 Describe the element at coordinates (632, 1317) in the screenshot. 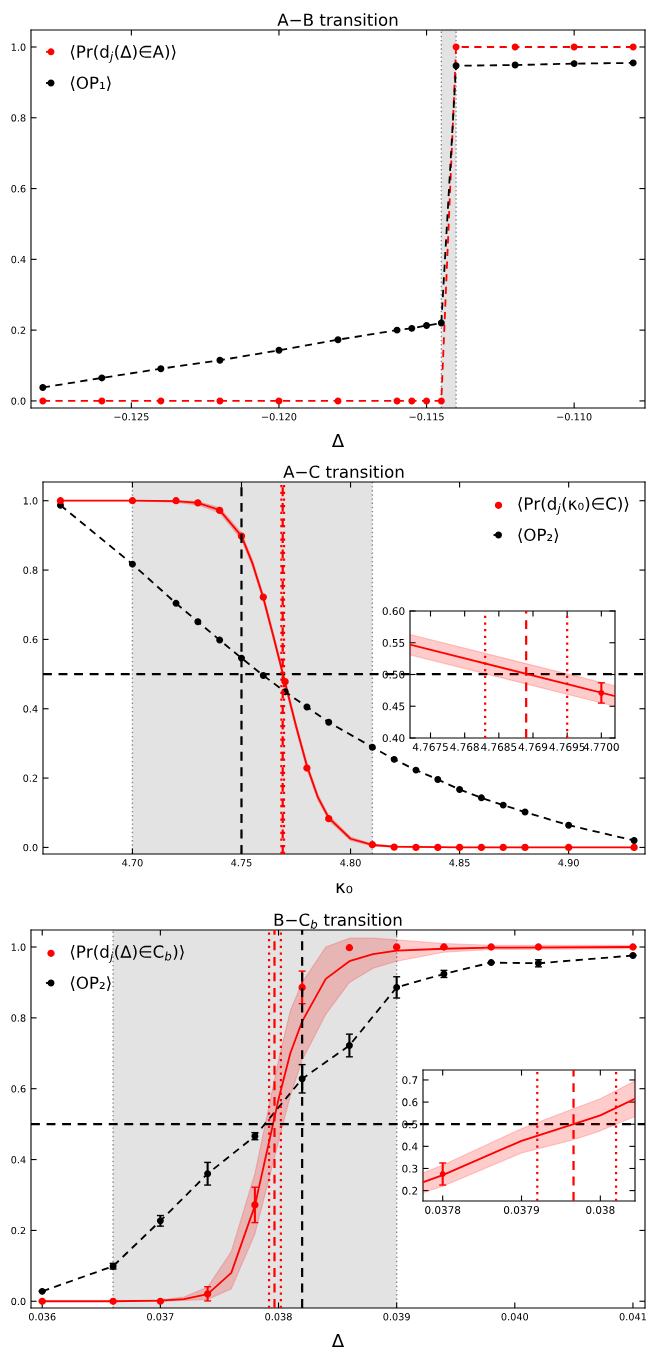

I see `x-tick-label: 0.041` at that location.